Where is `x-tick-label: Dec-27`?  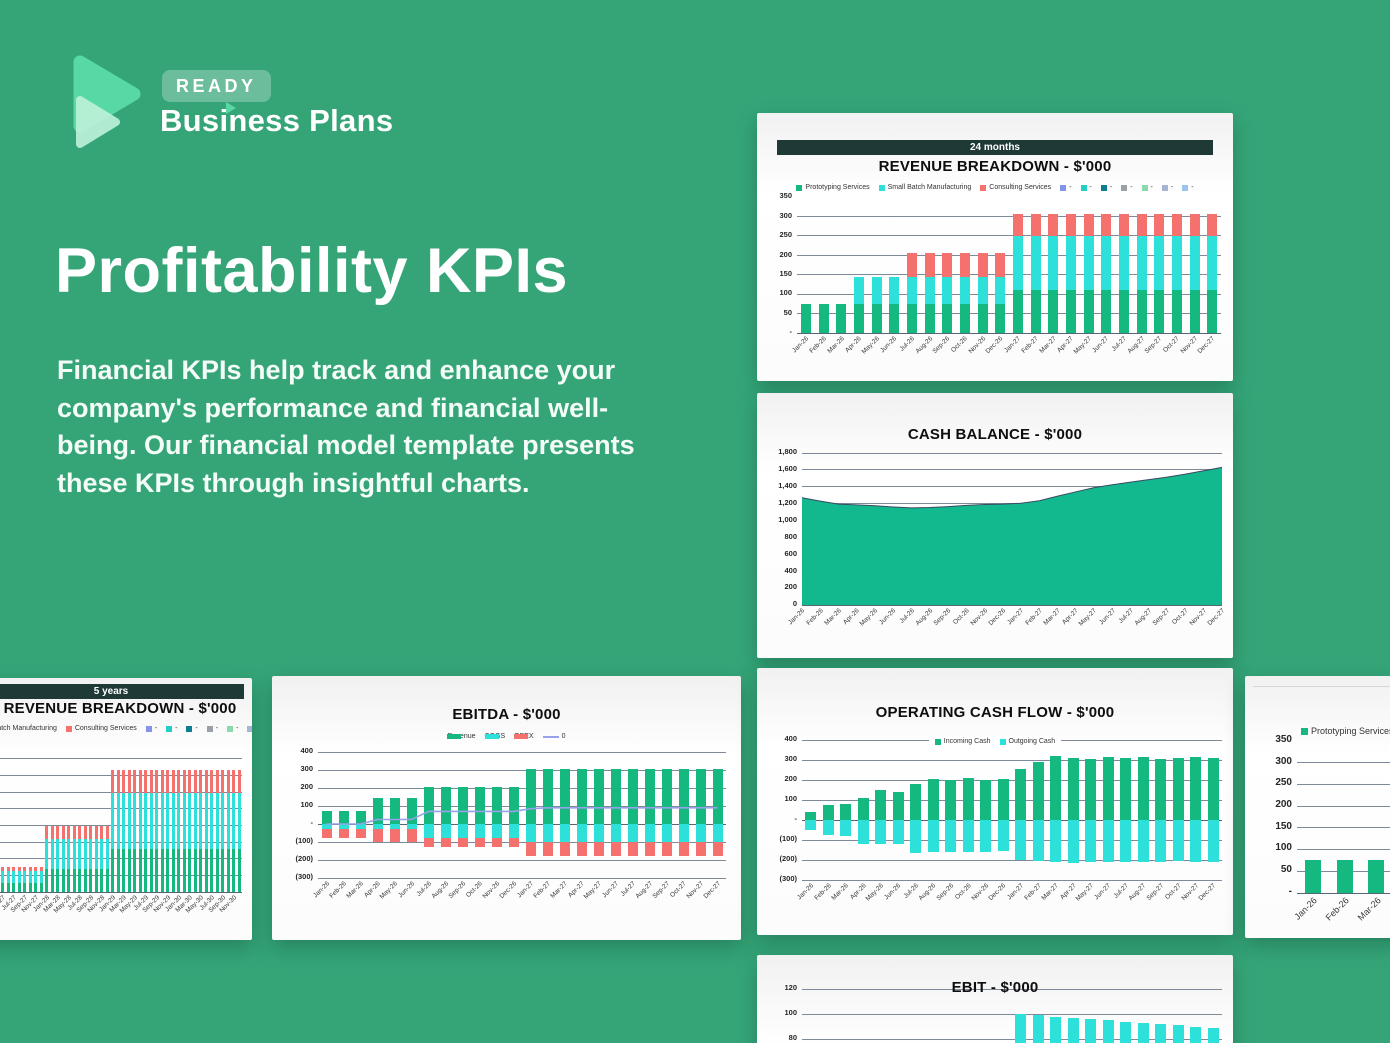
x-tick-label: Dec-27 is located at coordinates (1206, 345).